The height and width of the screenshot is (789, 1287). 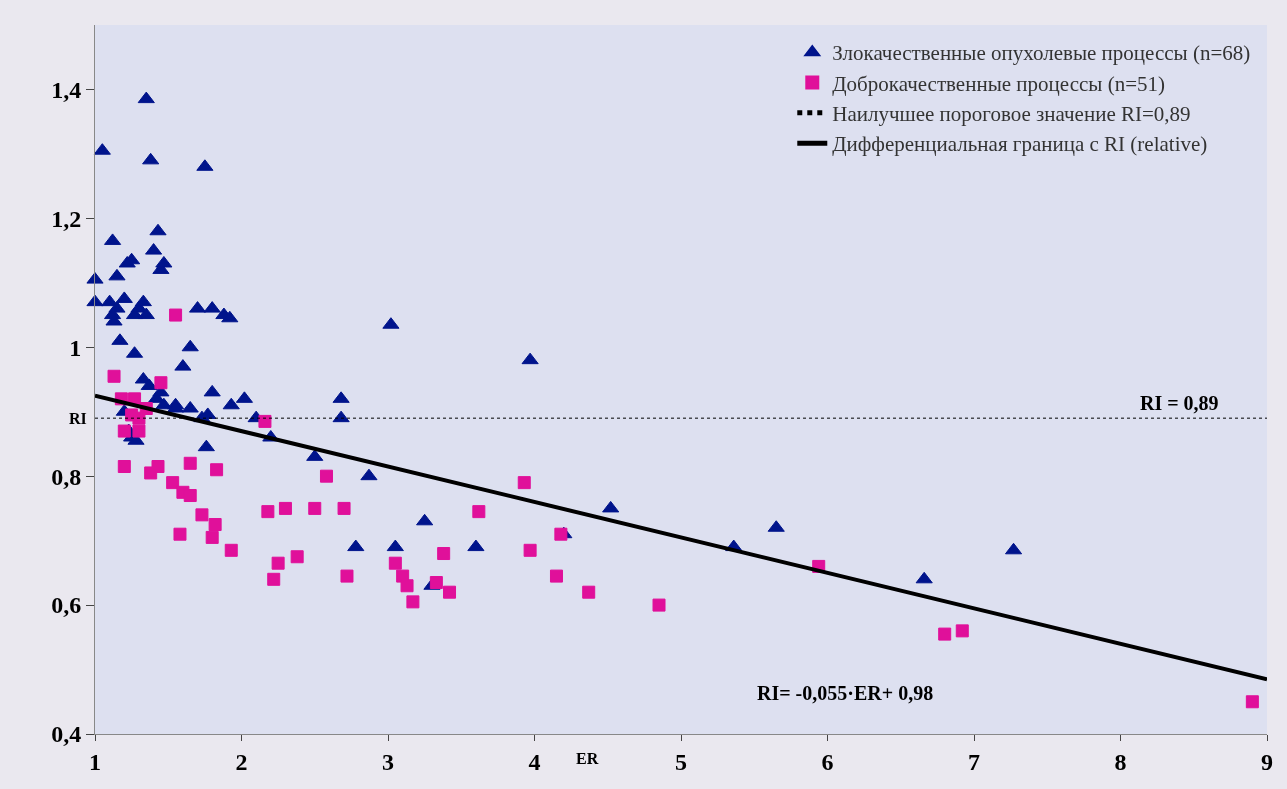 What do you see at coordinates (681, 761) in the screenshot?
I see `x-tick-label: 5` at bounding box center [681, 761].